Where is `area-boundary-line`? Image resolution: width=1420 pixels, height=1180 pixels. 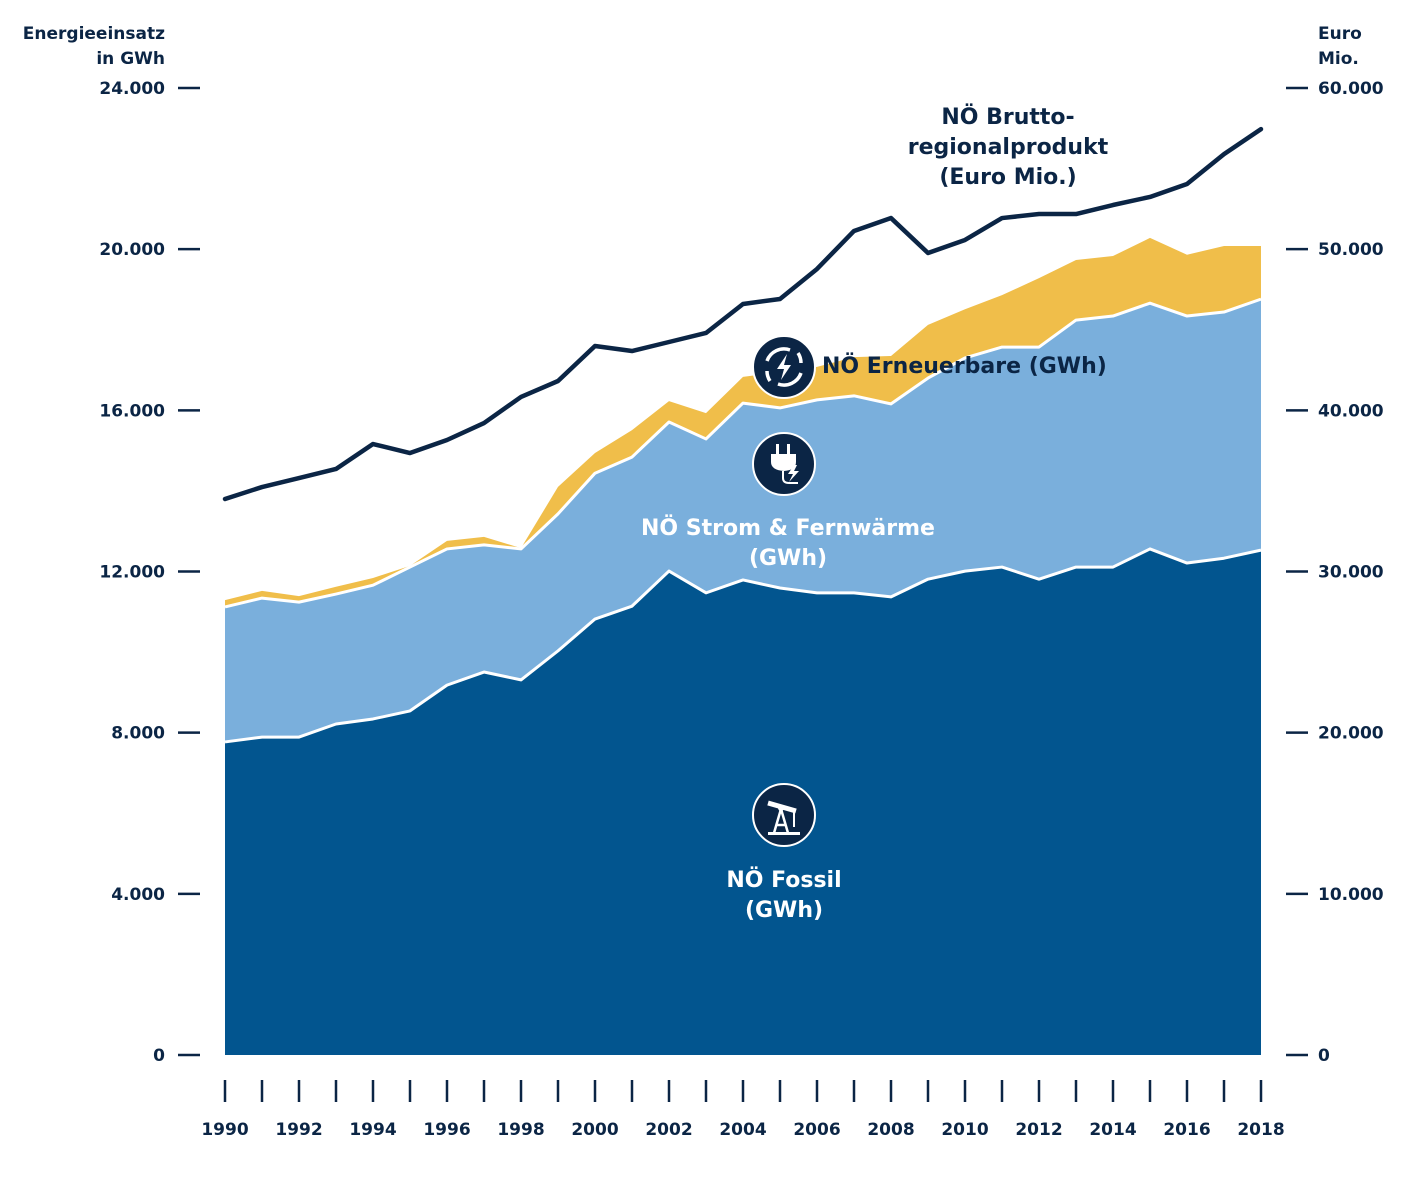 area-boundary-line is located at coordinates (743, 645).